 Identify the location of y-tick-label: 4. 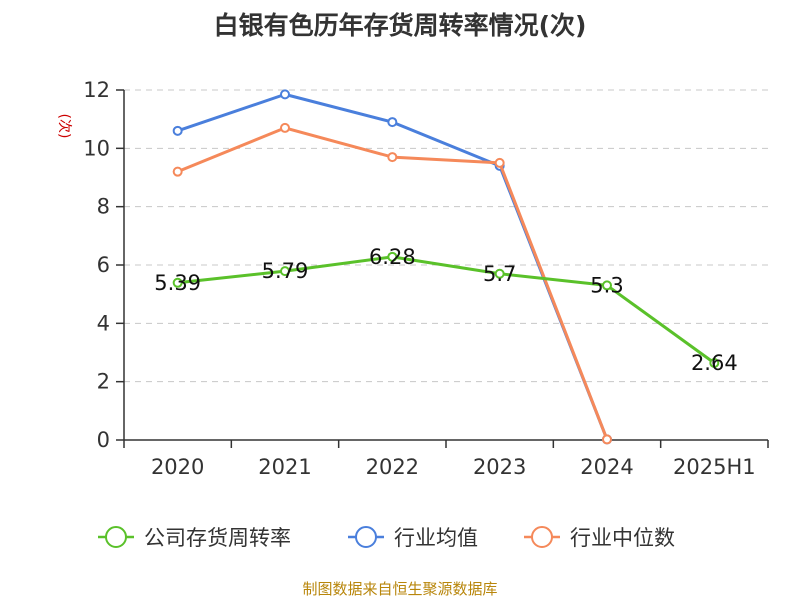
(103, 323).